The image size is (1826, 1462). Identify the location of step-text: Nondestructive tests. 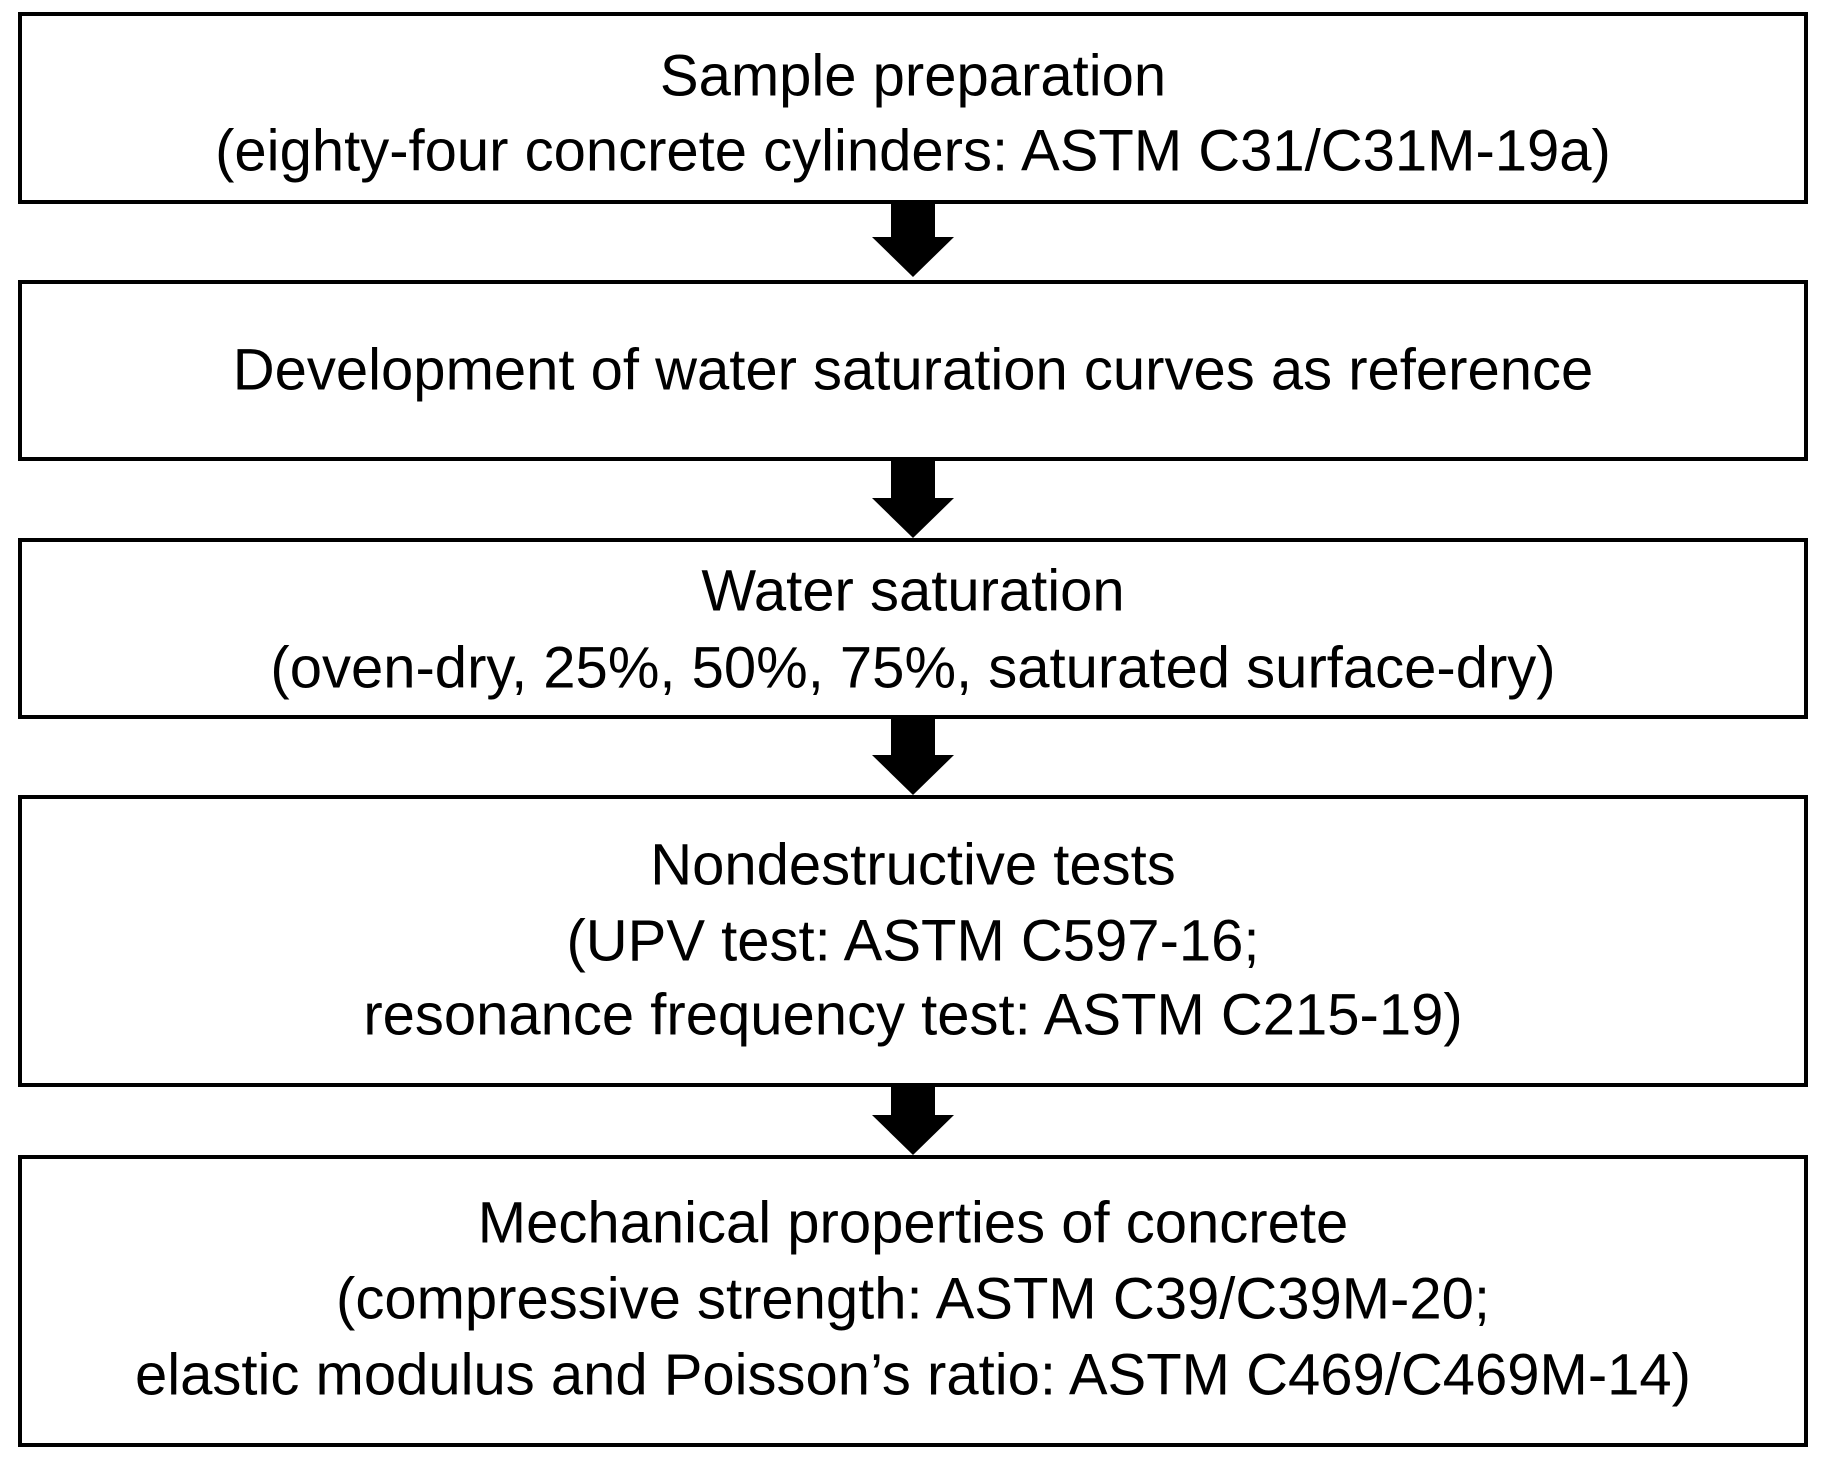
(912, 864).